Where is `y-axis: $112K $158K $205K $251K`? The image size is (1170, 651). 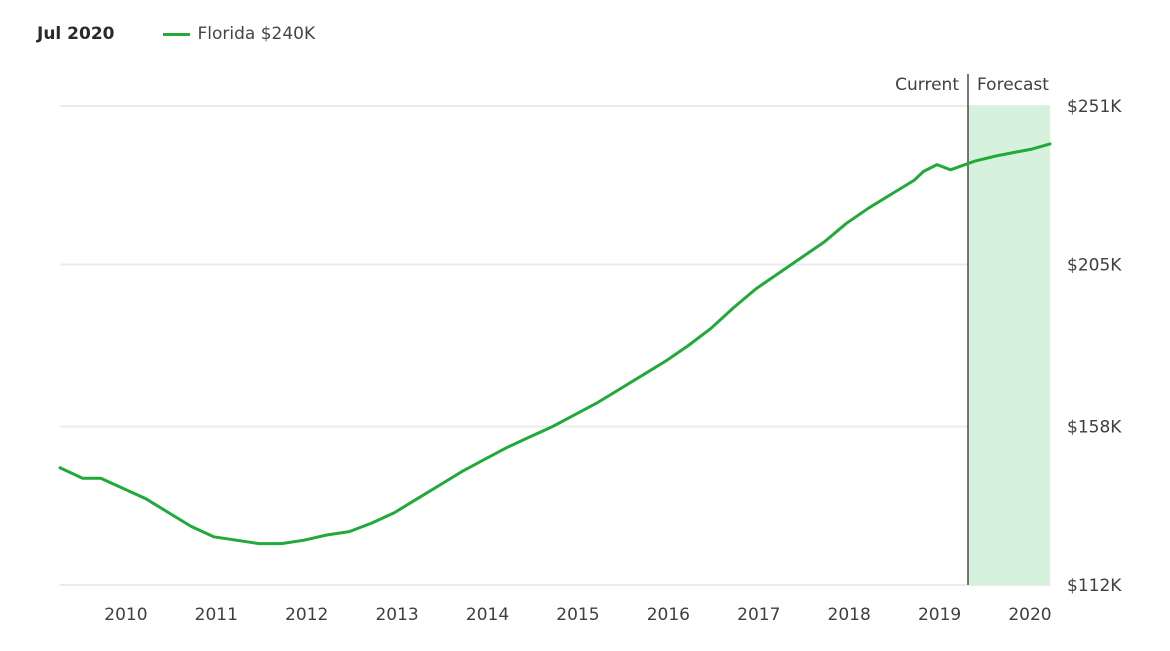
y-axis: $112K $158K $205K $251K is located at coordinates (1094, 346).